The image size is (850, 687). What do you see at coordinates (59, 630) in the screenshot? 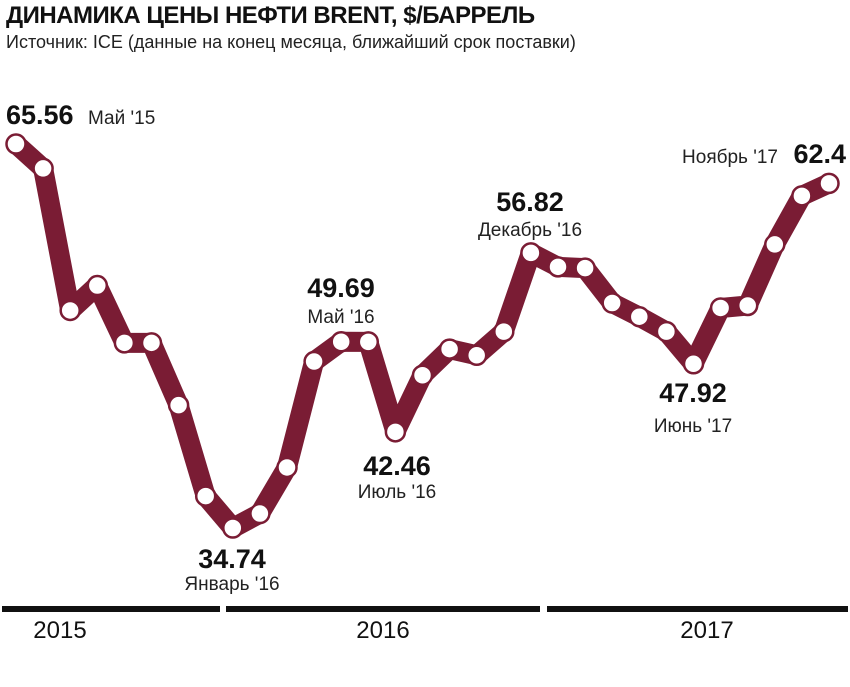
I see `year-label-2015: 2015` at bounding box center [59, 630].